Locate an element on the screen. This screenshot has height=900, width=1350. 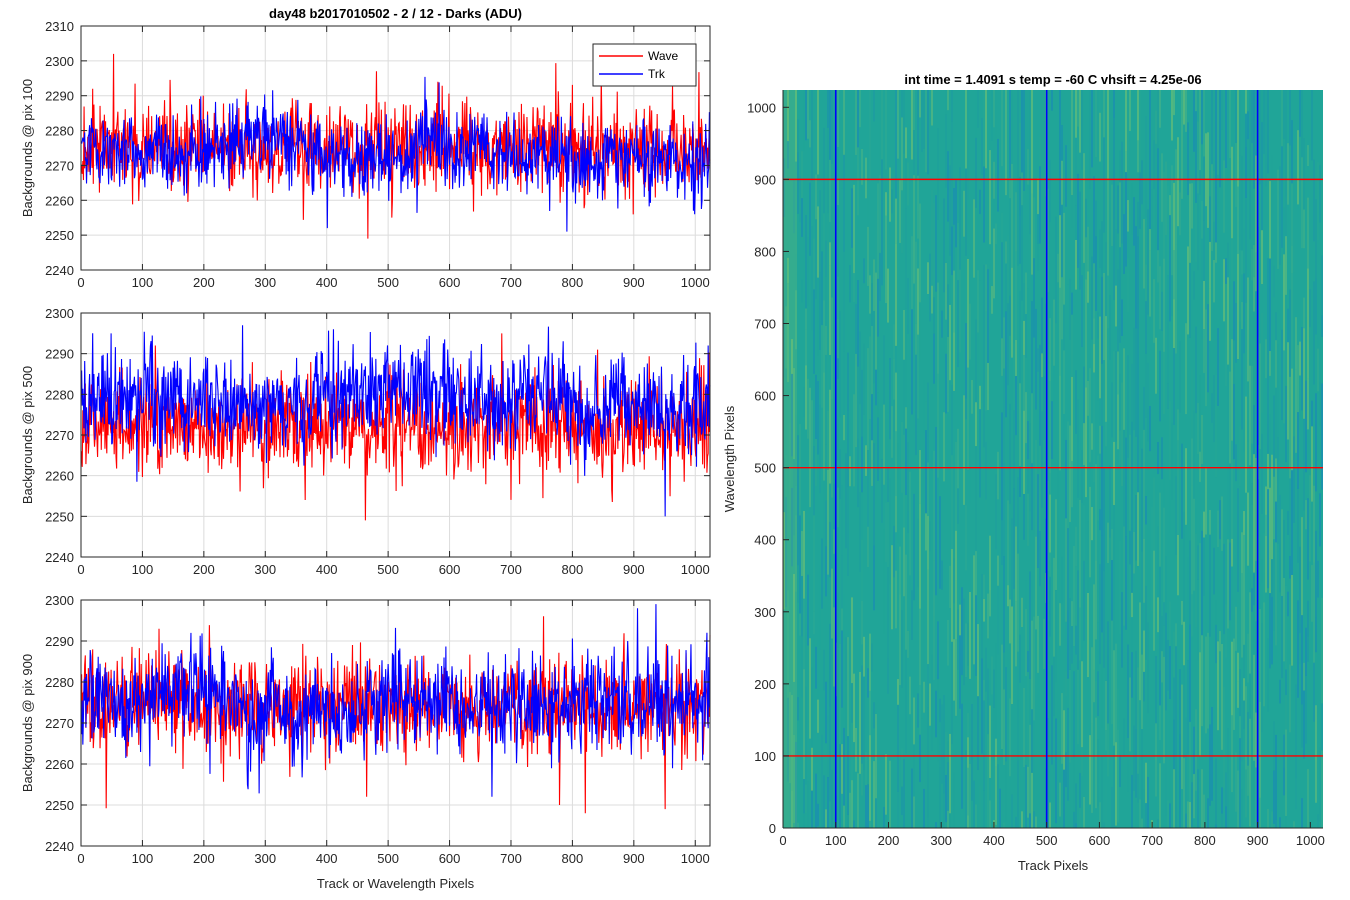
y-tick-label: 2290 is located at coordinates (59, 641).